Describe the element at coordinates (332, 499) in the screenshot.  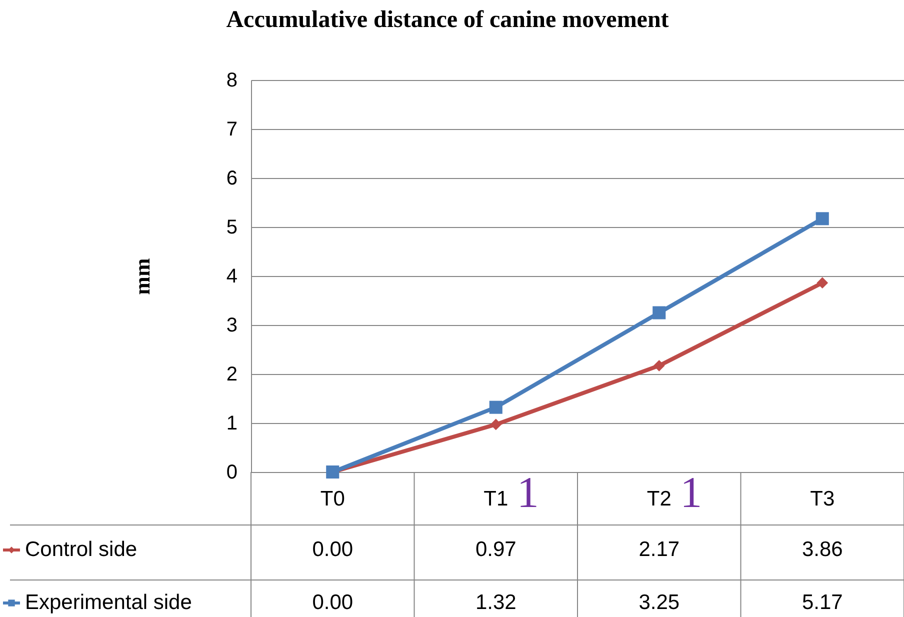
I see `x-tick-label: T0` at that location.